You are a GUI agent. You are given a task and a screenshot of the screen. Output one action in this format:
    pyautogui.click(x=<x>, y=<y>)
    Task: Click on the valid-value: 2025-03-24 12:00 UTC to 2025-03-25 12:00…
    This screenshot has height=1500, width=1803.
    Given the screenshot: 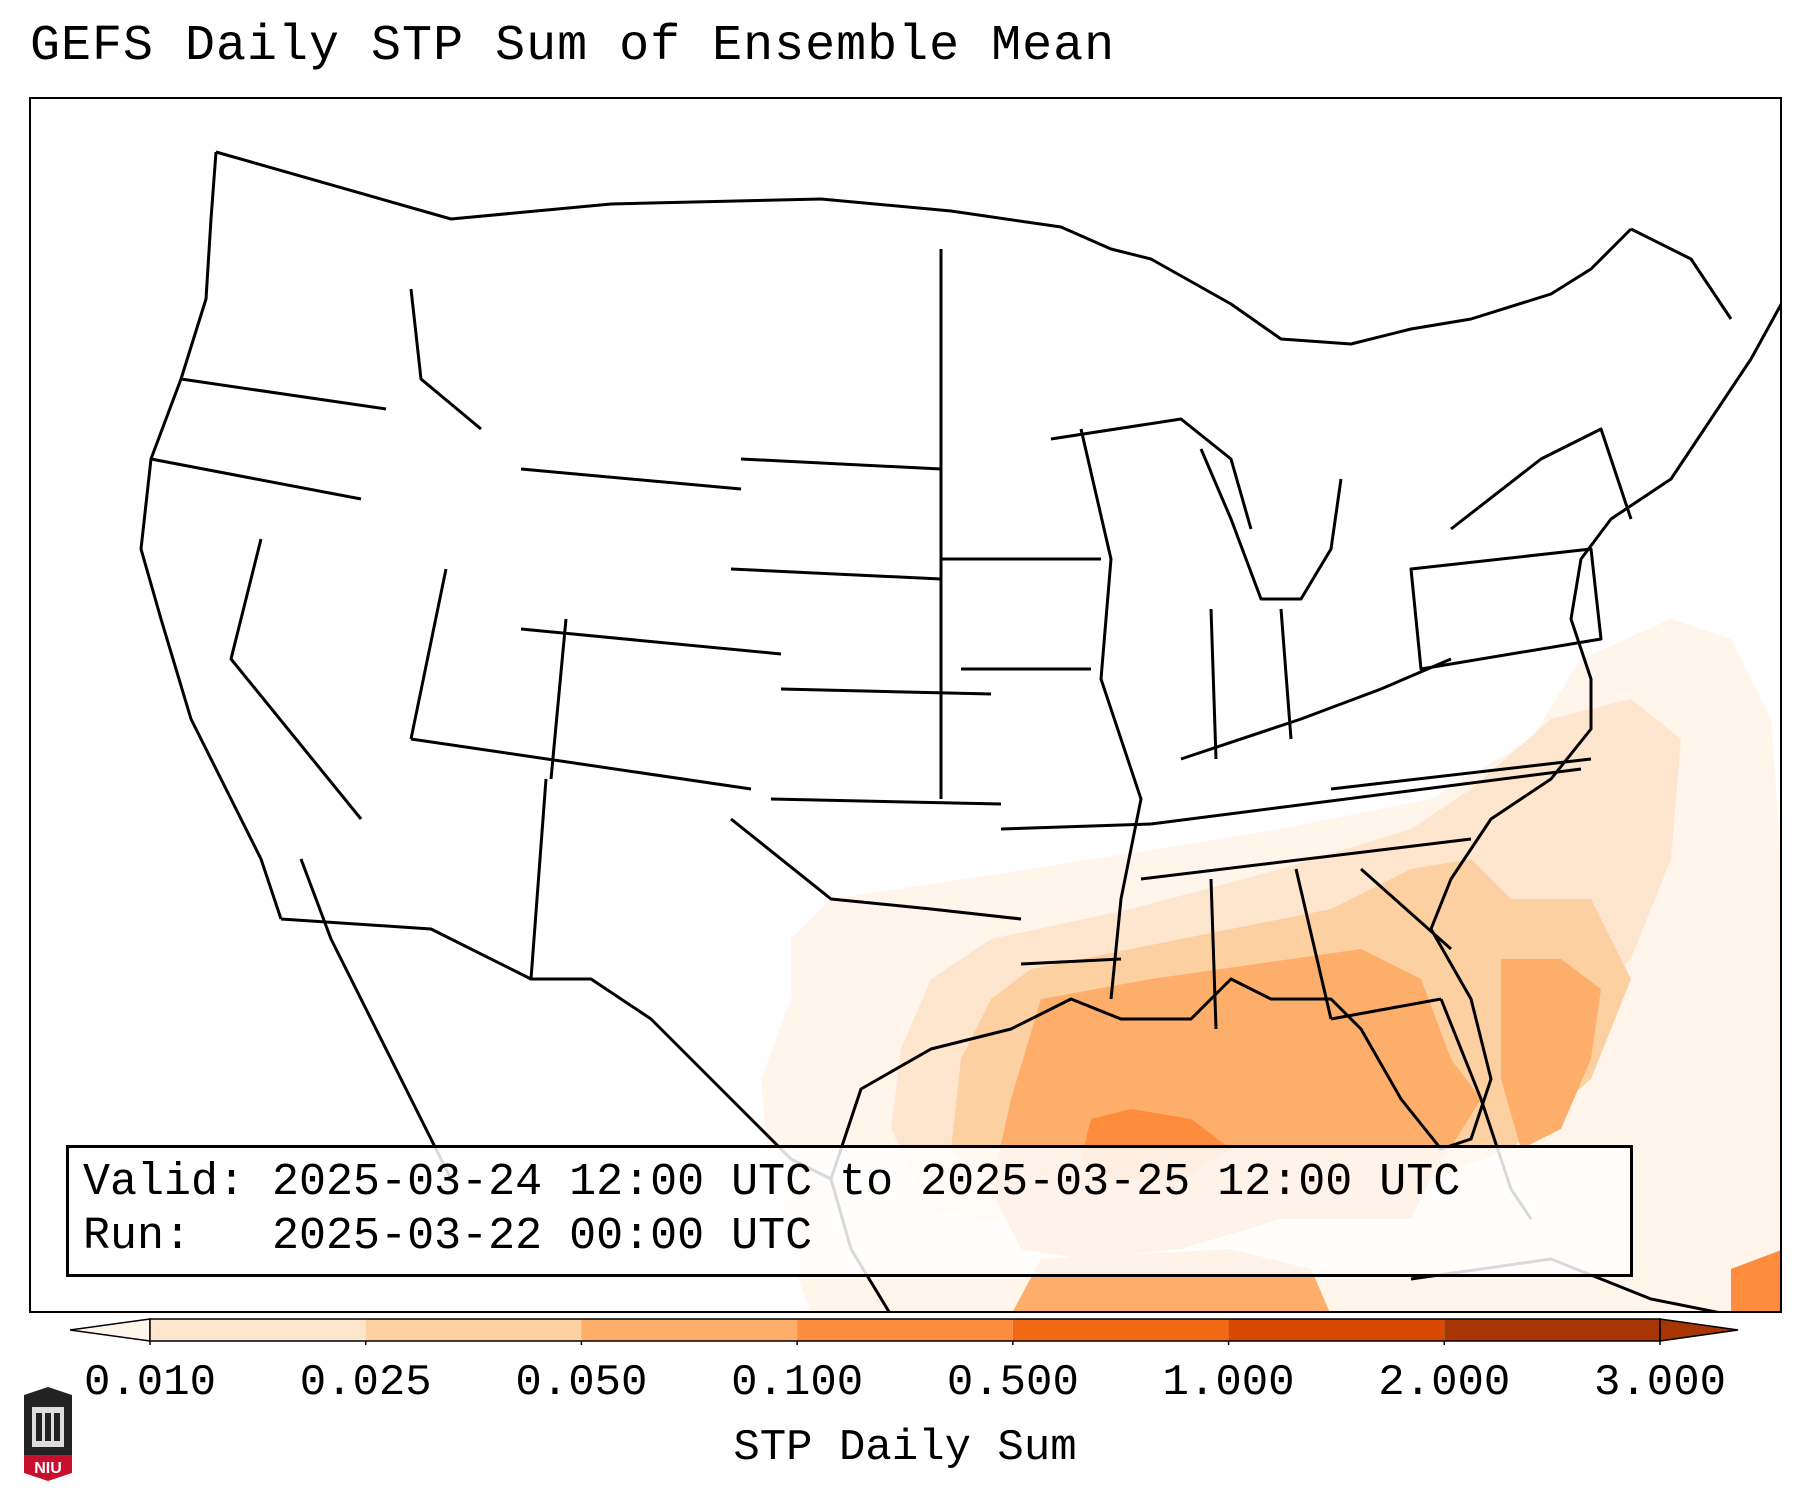 What is the action you would take?
    pyautogui.click(x=866, y=1182)
    